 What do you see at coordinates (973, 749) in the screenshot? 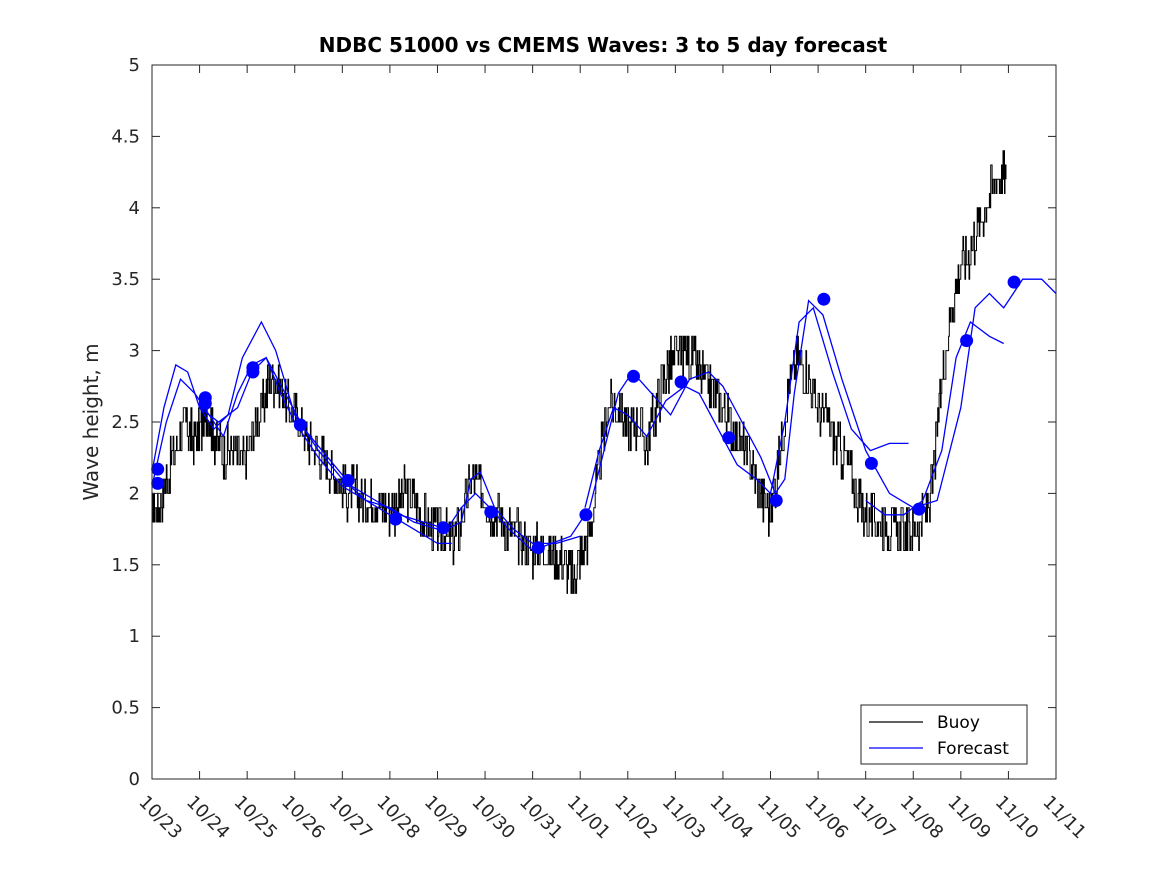
I see `legend-label-forecast: Forecast` at bounding box center [973, 749].